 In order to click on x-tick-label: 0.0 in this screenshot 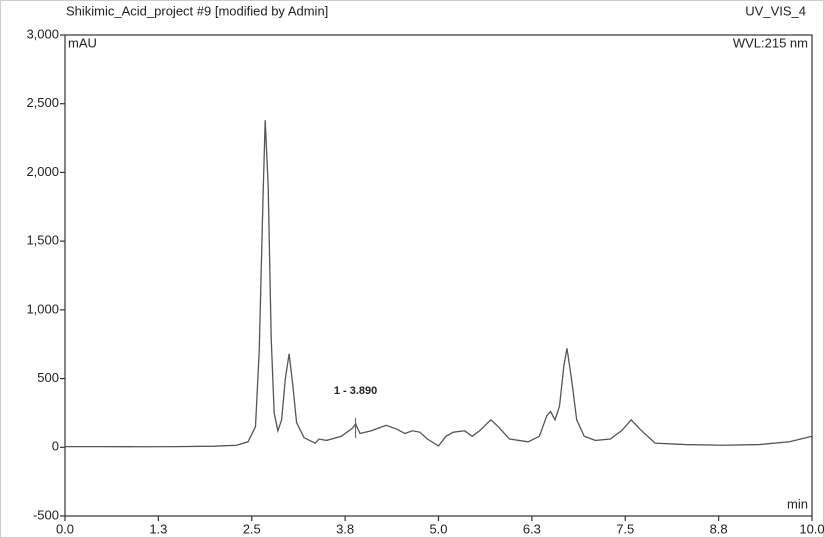, I will do `click(65, 528)`.